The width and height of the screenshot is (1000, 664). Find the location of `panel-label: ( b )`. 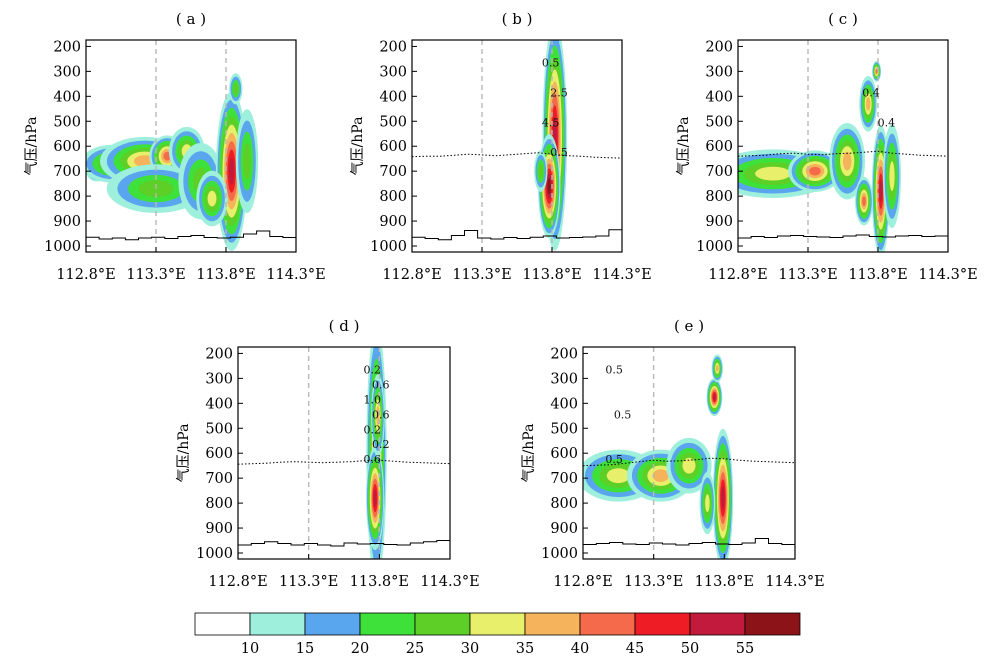

panel-label: ( b ) is located at coordinates (517, 19).